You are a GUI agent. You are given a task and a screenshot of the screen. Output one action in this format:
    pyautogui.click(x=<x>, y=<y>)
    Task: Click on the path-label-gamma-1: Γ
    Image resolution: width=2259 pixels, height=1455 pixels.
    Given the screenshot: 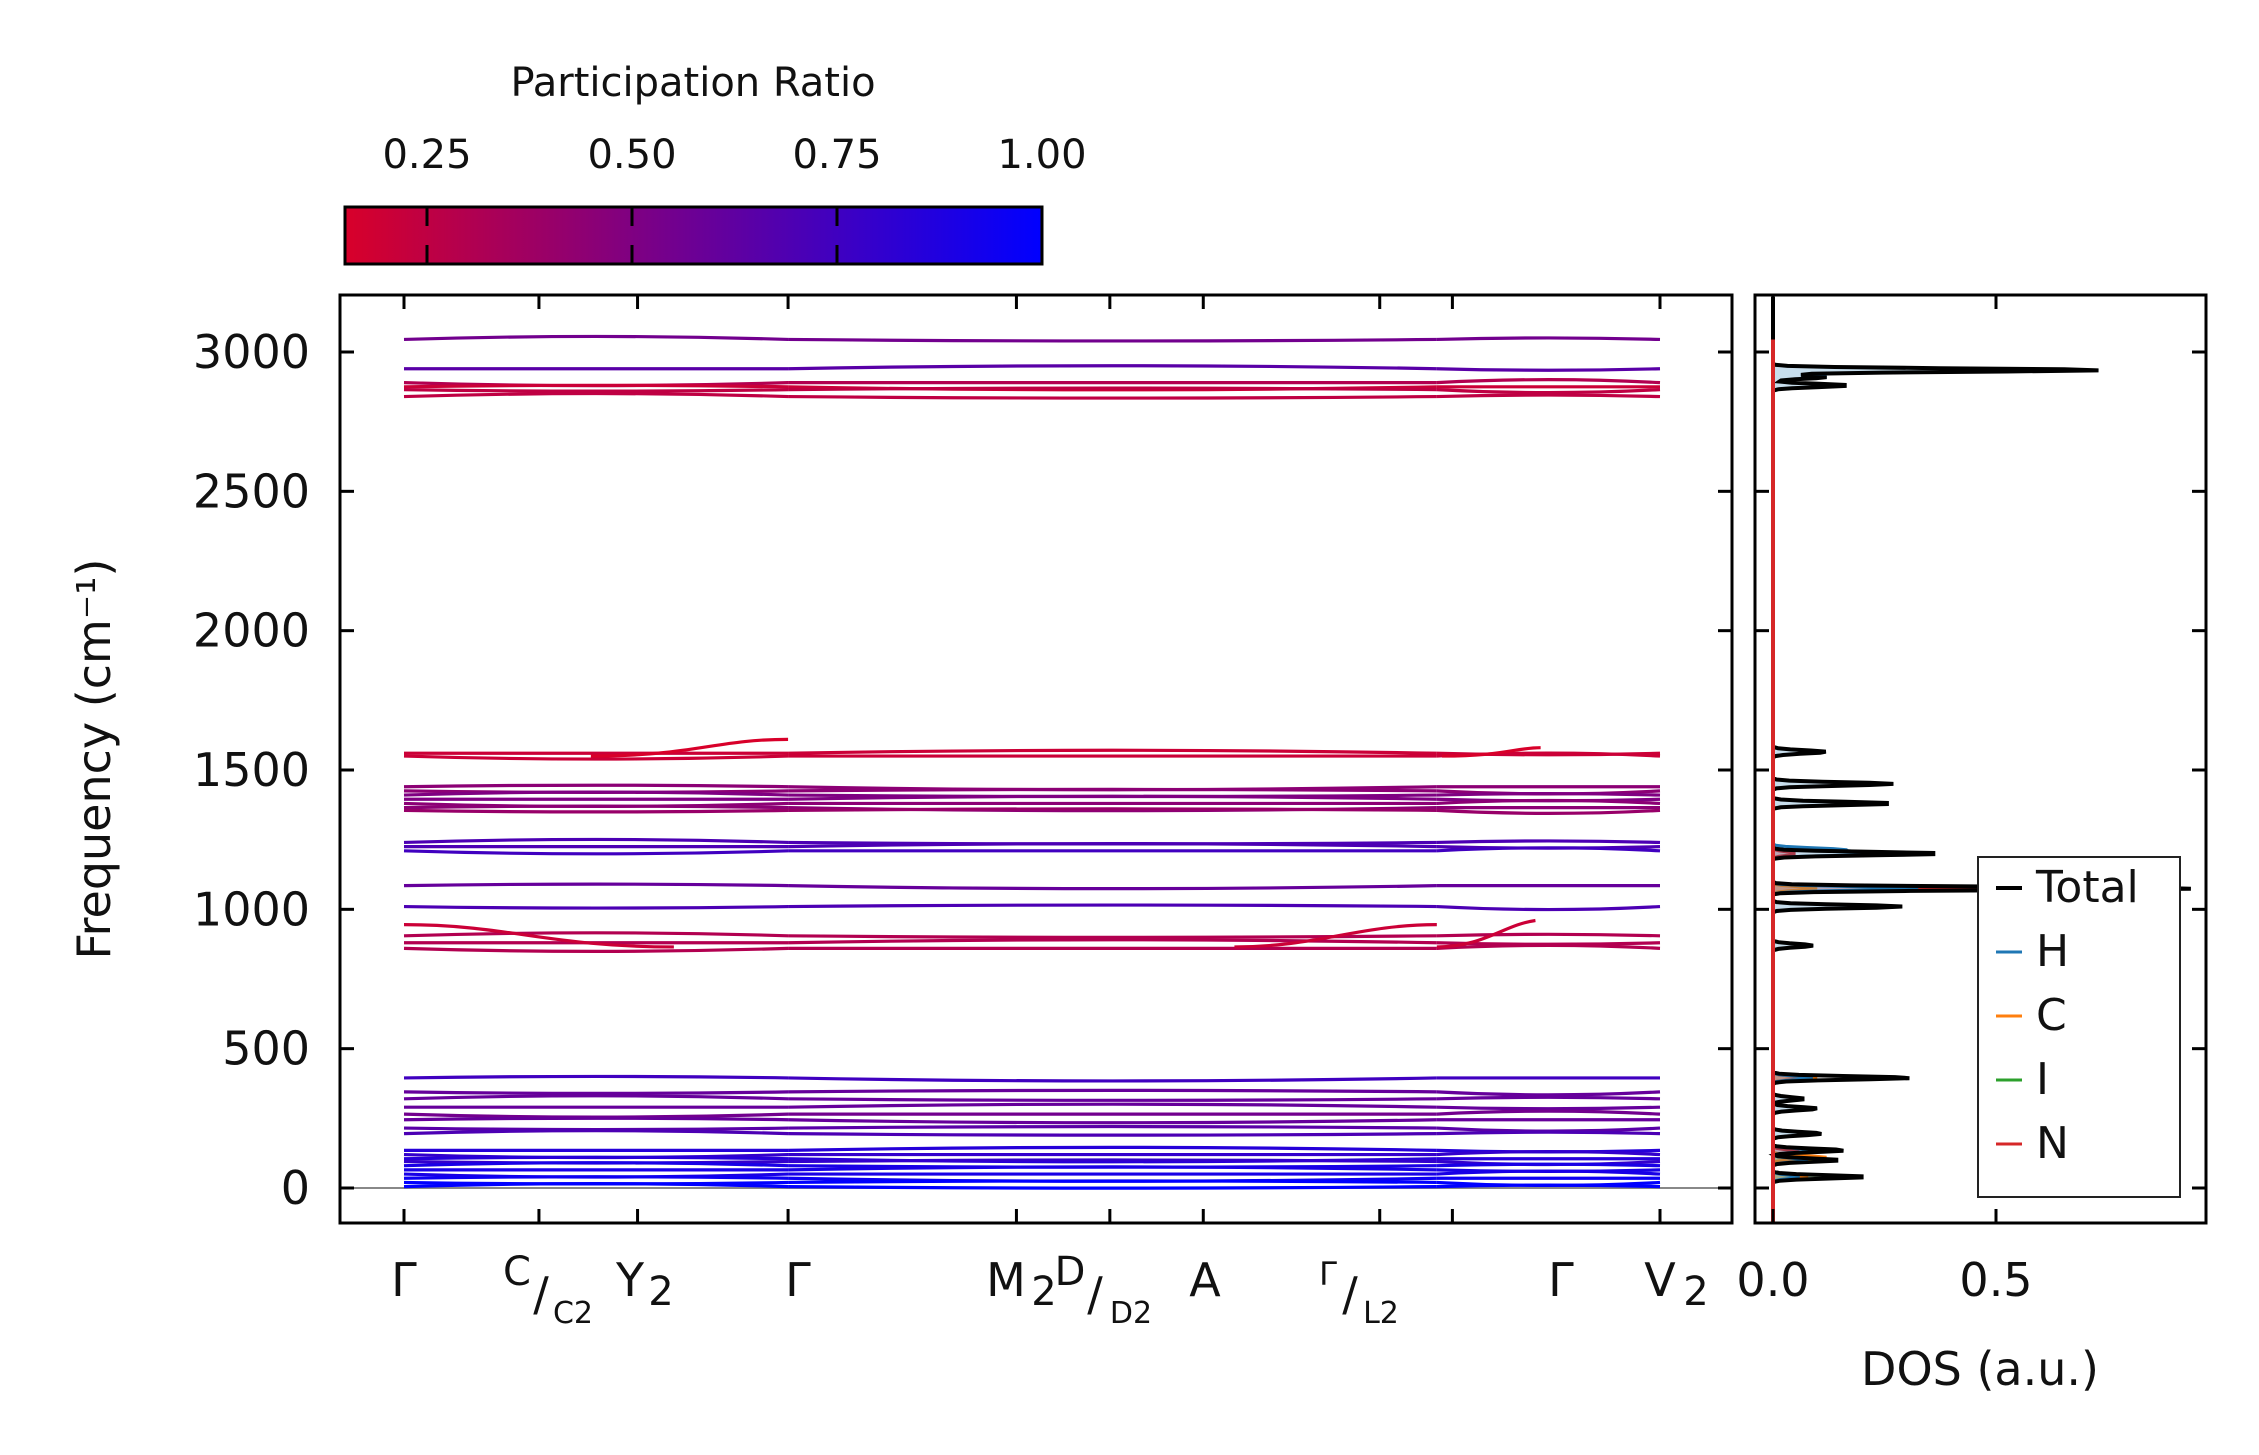 What is the action you would take?
    pyautogui.click(x=404, y=1280)
    